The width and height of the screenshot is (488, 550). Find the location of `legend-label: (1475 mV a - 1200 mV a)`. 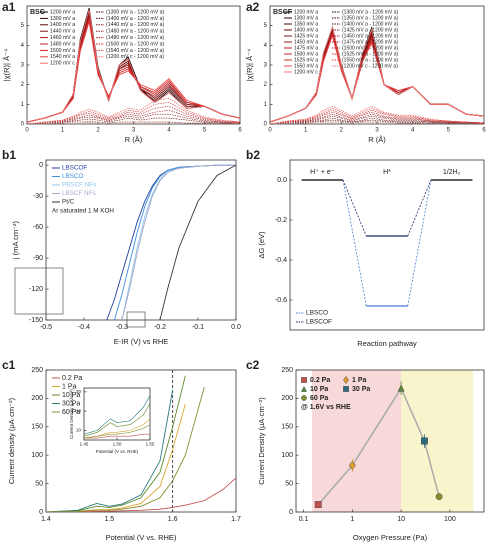

legend-label: (1475 mV a - 1200 mV a) is located at coordinates (370, 42).